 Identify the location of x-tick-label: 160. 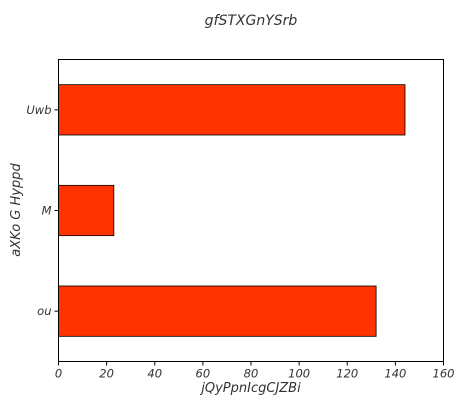
(444, 374).